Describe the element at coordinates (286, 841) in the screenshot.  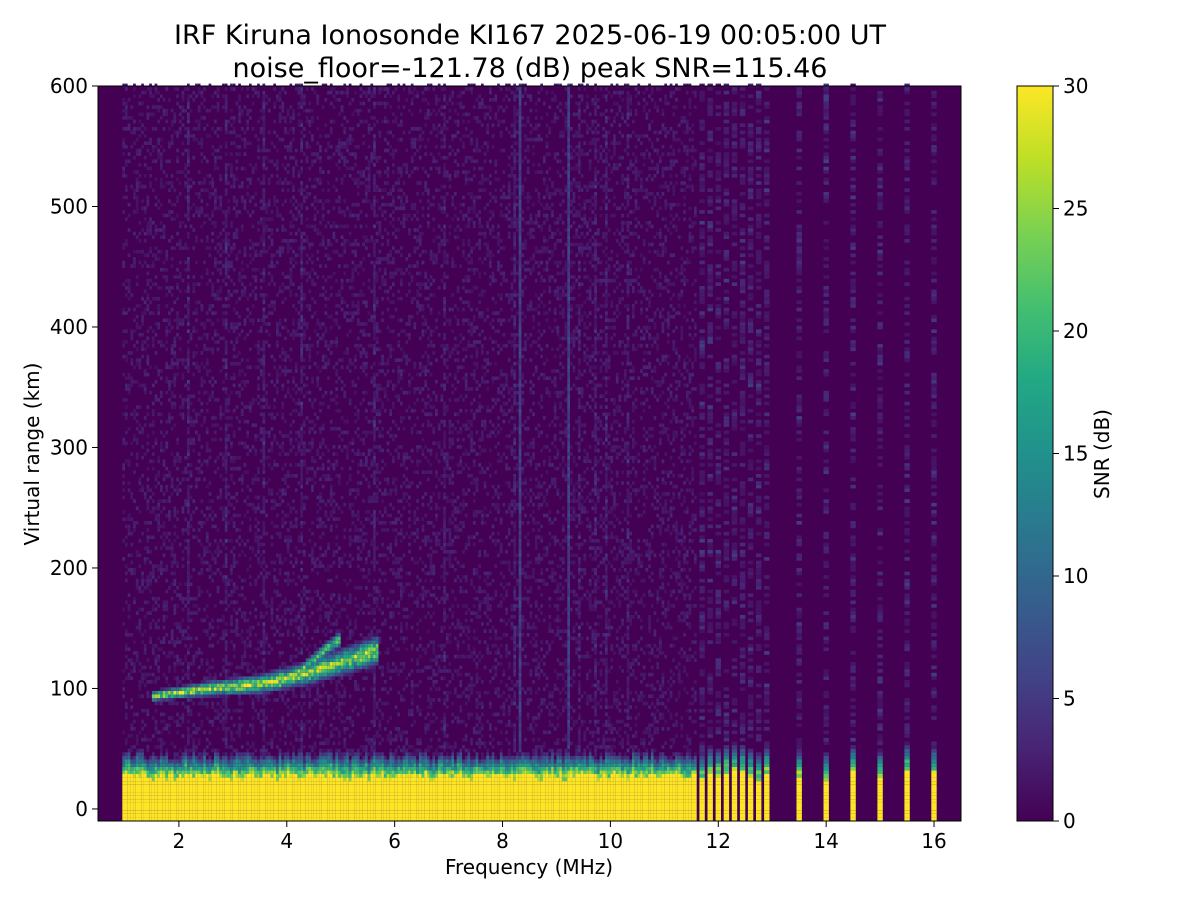
I see `x-tick-label: 4` at that location.